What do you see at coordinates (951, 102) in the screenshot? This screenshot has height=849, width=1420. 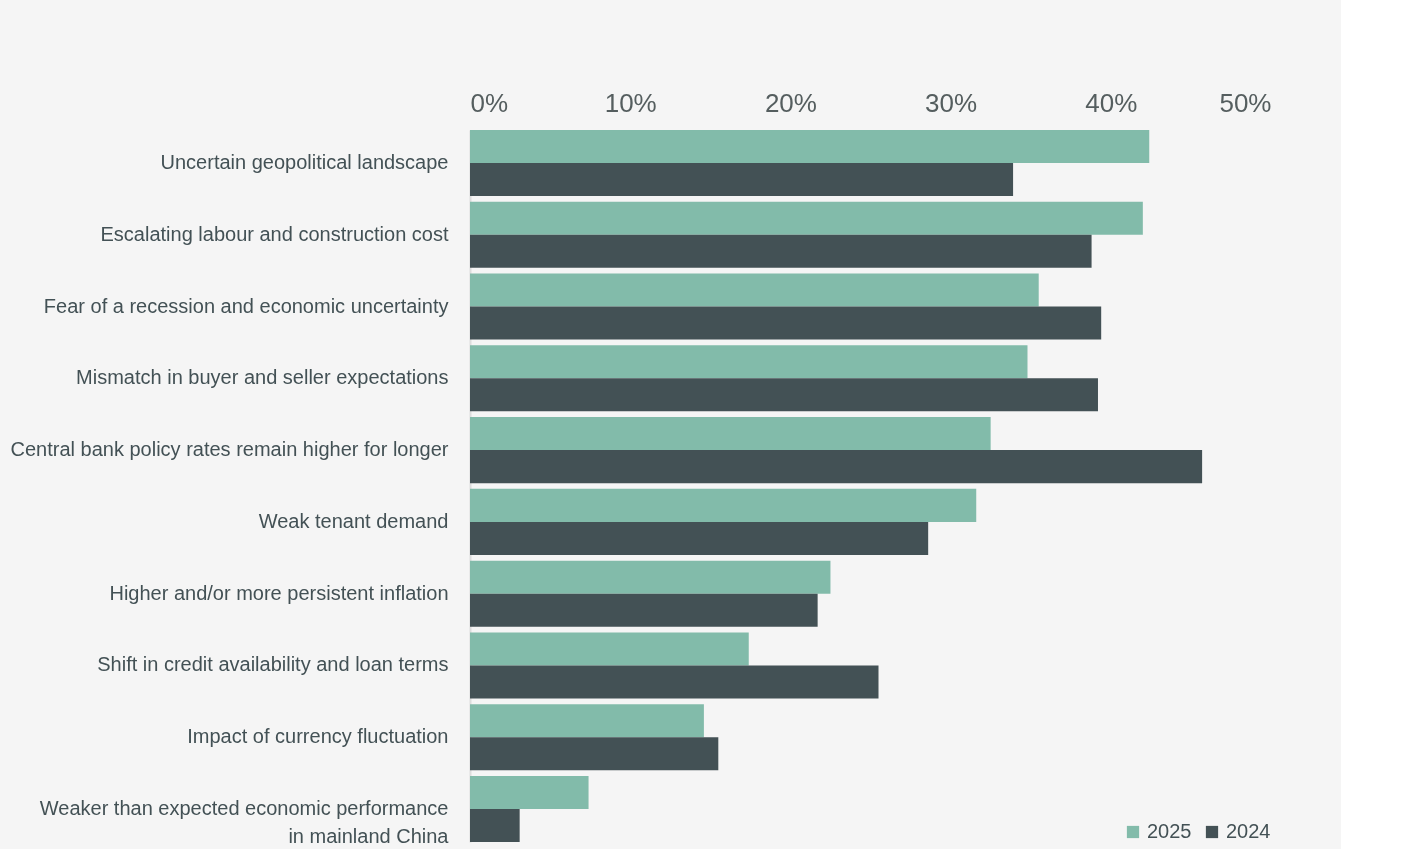 I see `x-tick-label: 30%` at bounding box center [951, 102].